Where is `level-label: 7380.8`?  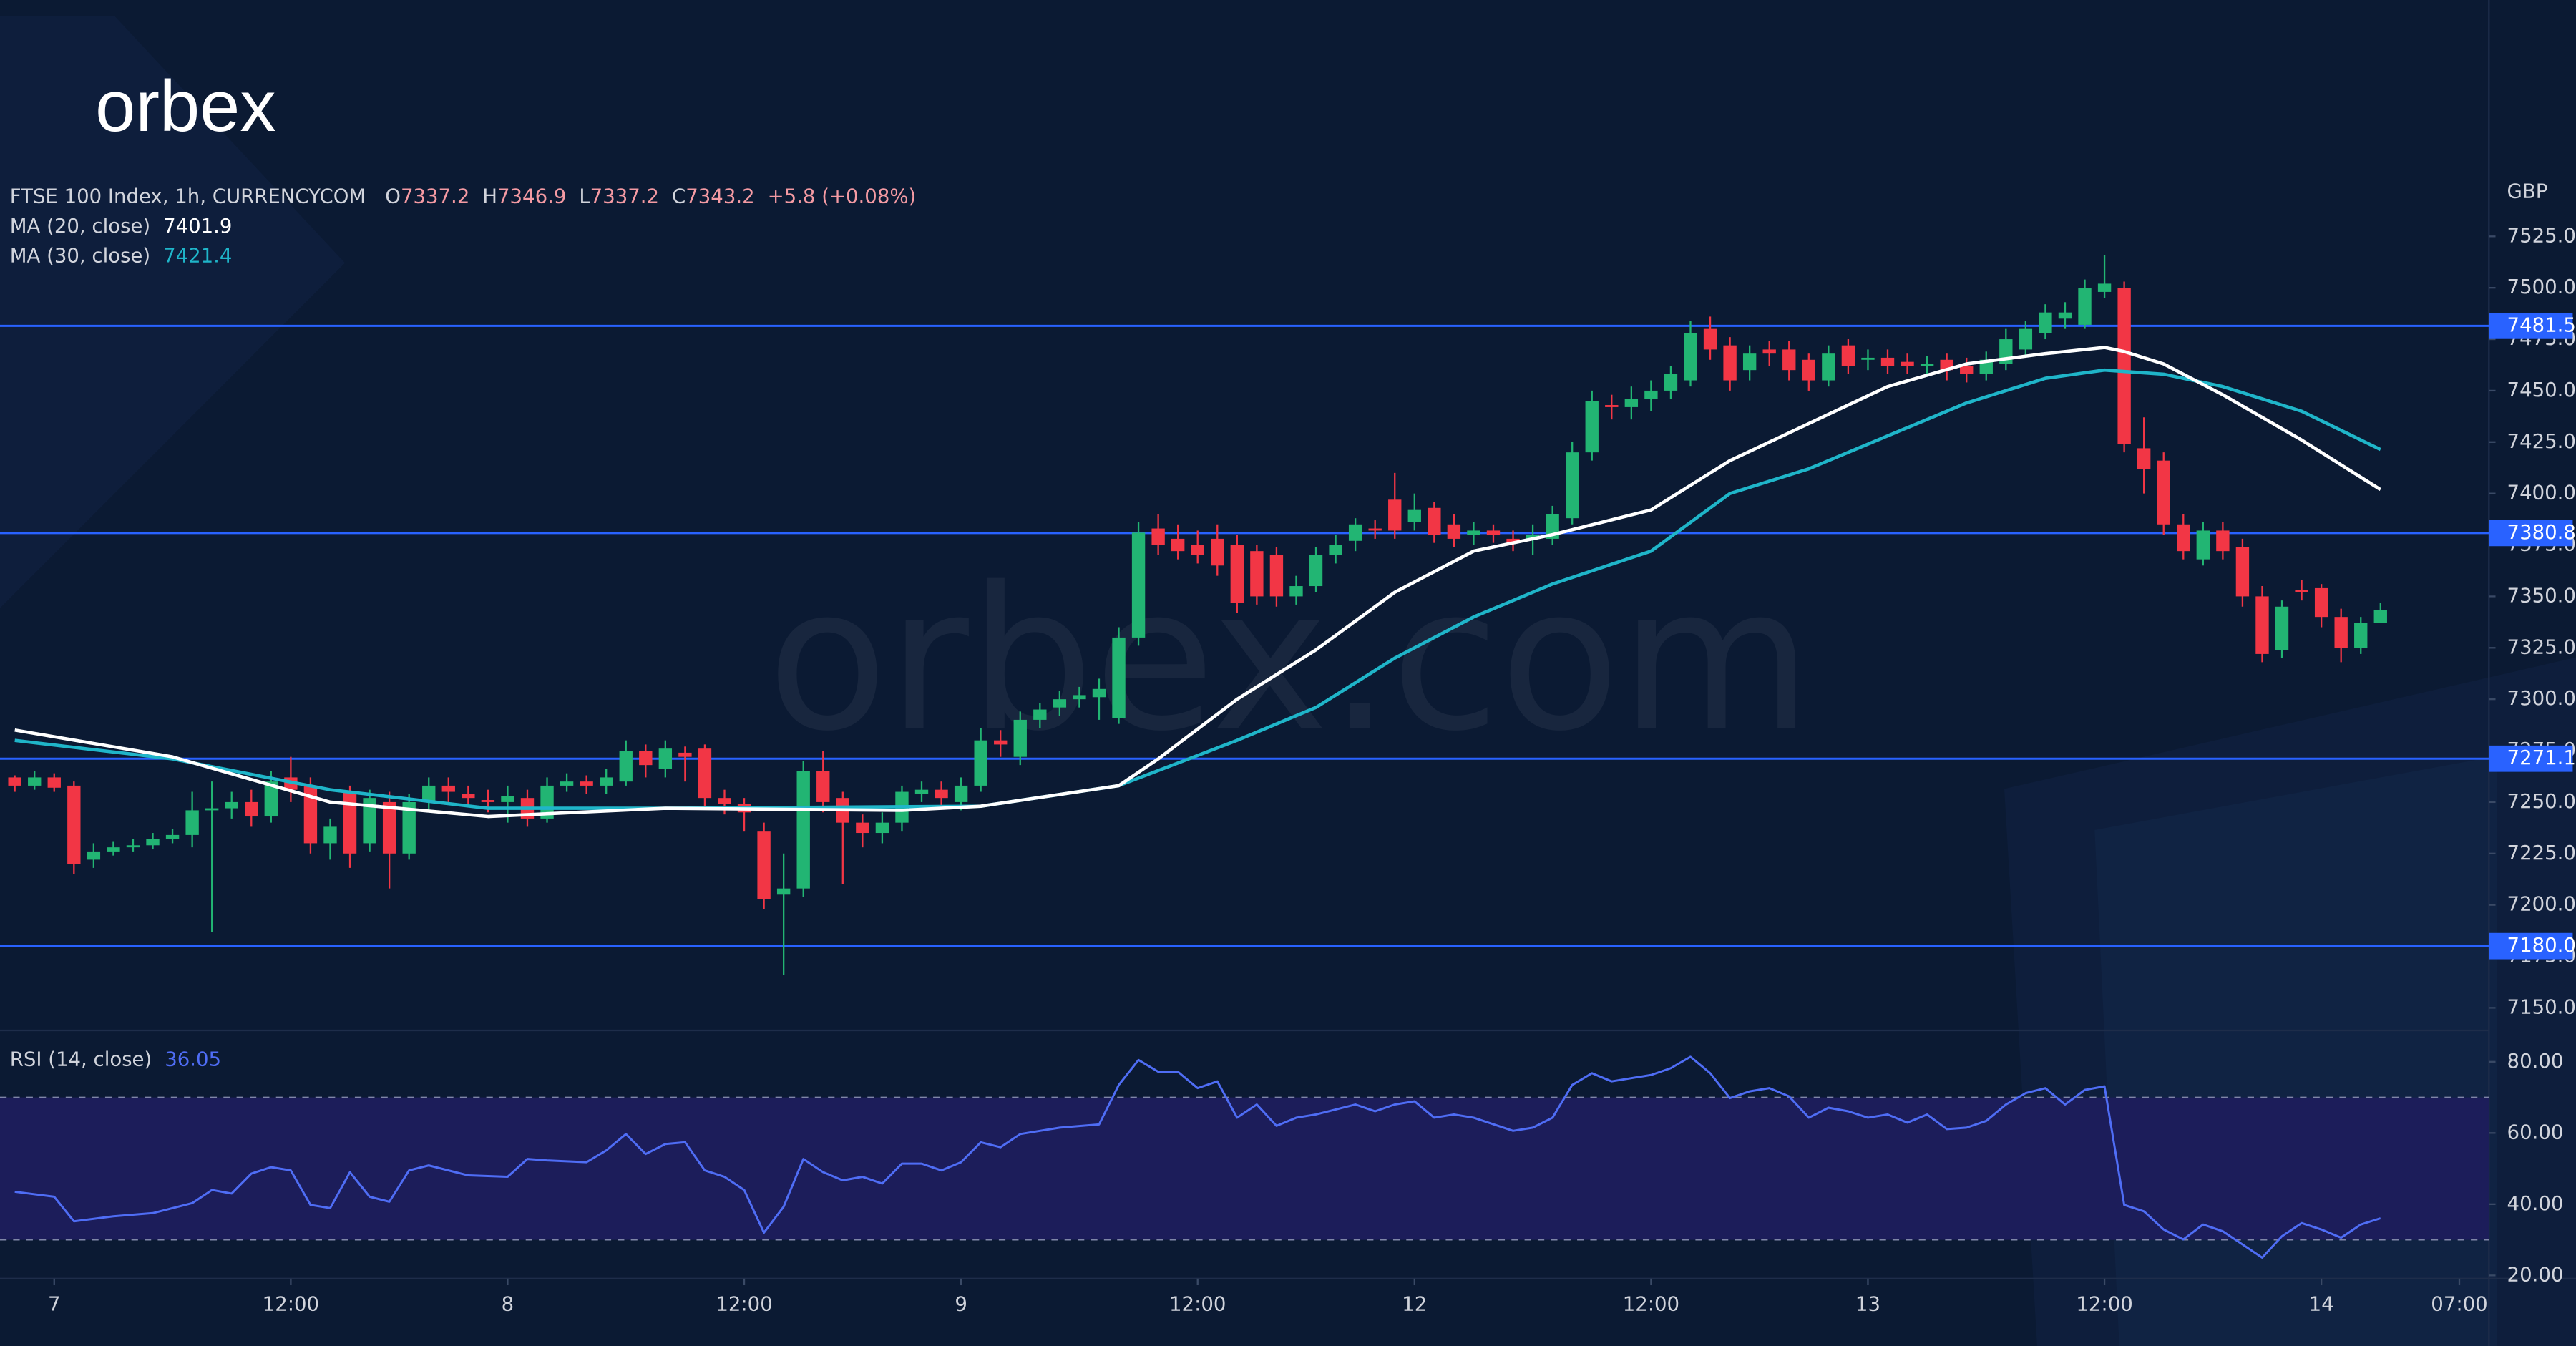
level-label: 7380.8 is located at coordinates (2541, 532).